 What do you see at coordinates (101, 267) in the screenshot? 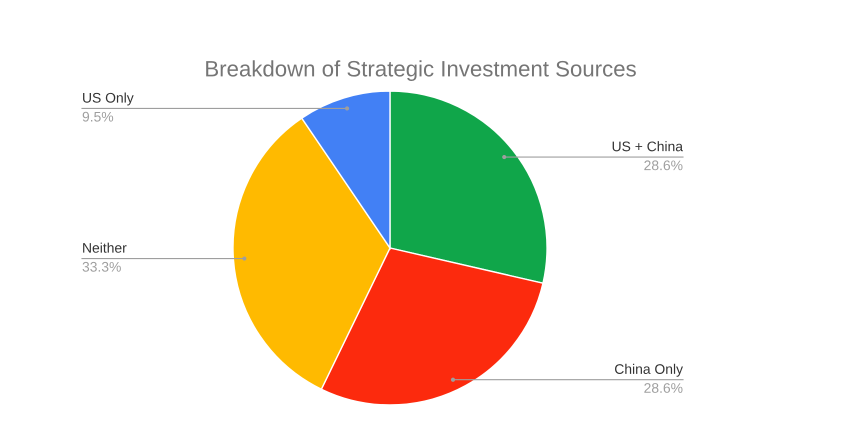
I see `data-label: 33.3%` at bounding box center [101, 267].